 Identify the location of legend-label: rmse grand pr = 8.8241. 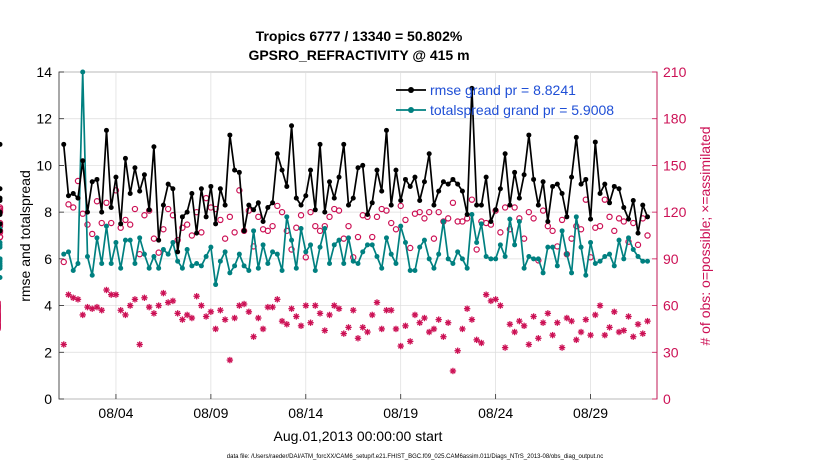
(503, 90).